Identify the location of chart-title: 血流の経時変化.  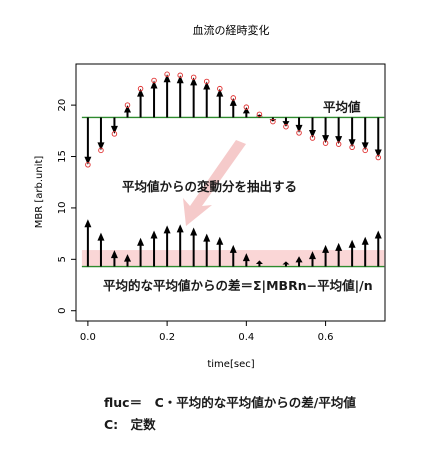
(231, 30).